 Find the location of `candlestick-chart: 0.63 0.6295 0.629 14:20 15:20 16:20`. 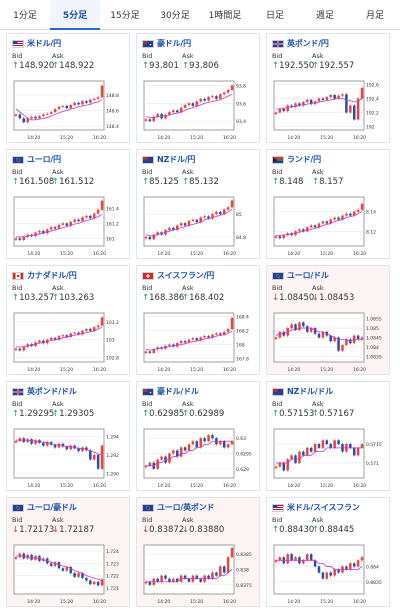

candlestick-chart: 0.63 0.6295 0.629 14:20 15:20 16:20 is located at coordinates (198, 458).